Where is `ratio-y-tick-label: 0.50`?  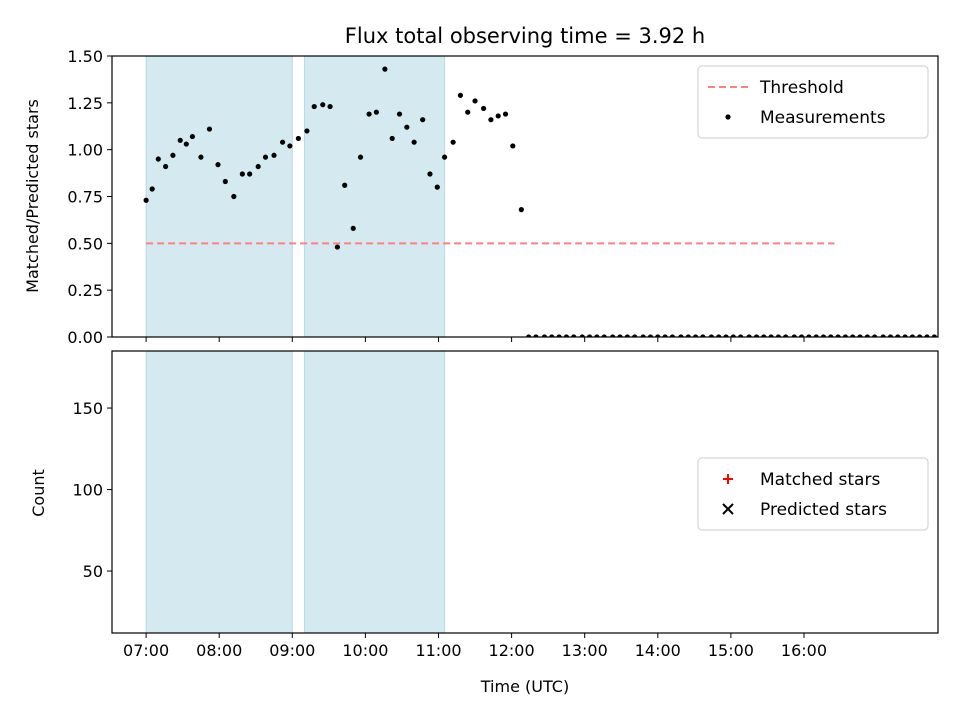
ratio-y-tick-label: 0.50 is located at coordinates (85, 243).